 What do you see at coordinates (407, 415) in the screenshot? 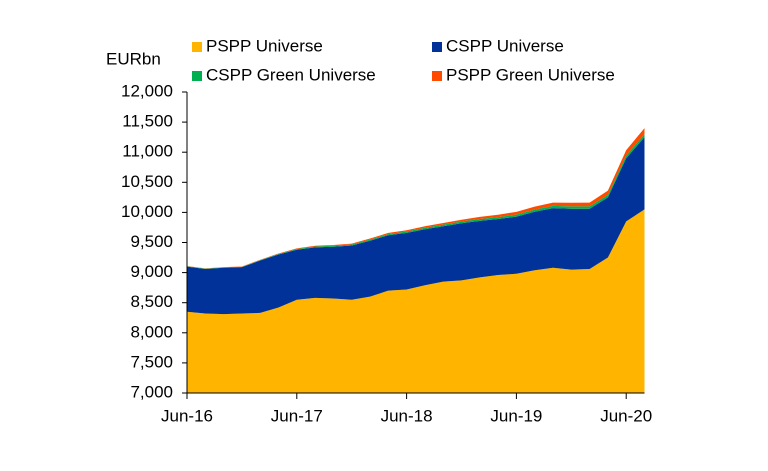
I see `x-tick-label: Jun-18` at bounding box center [407, 415].